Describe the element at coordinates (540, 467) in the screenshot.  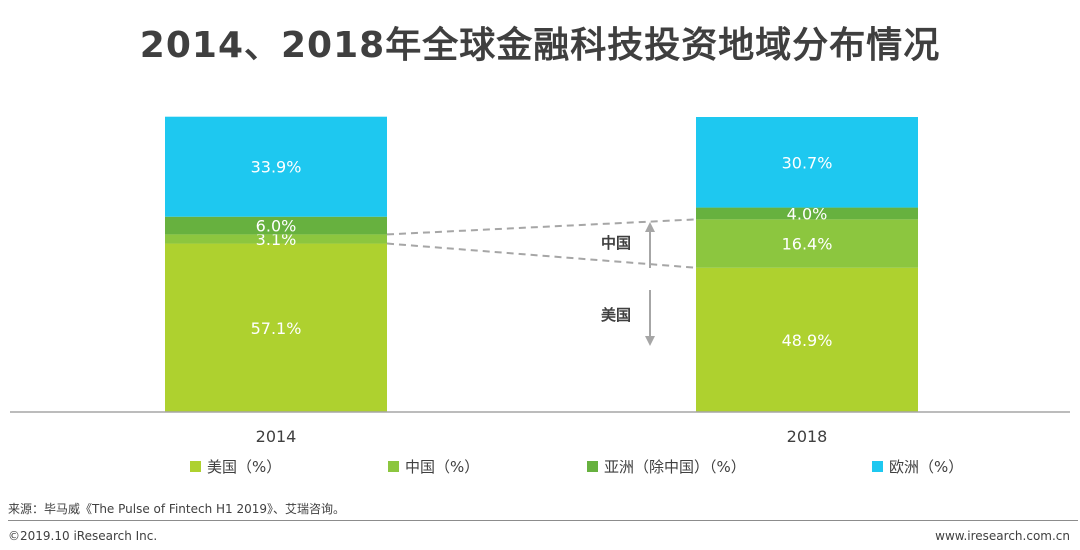
I see `chart-legend: 美国（%） 中国（%） 亚洲（除中国）（%） 欧洲（%）` at that location.